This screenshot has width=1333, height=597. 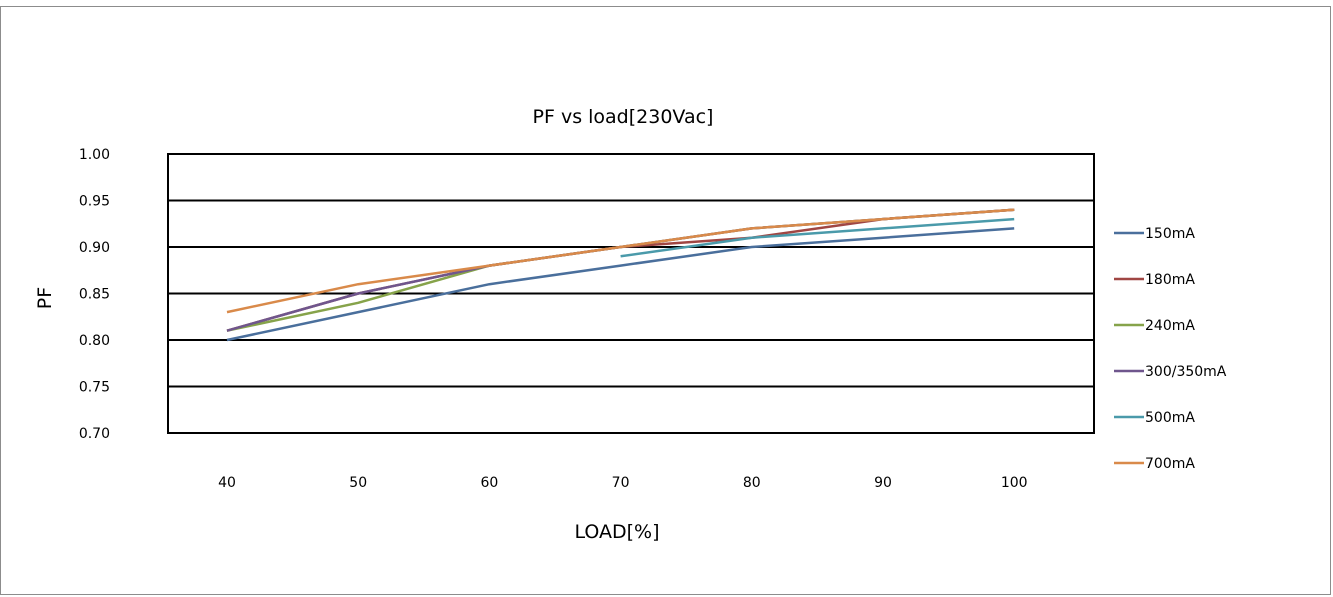 I want to click on series-line-500ma, so click(x=817, y=237).